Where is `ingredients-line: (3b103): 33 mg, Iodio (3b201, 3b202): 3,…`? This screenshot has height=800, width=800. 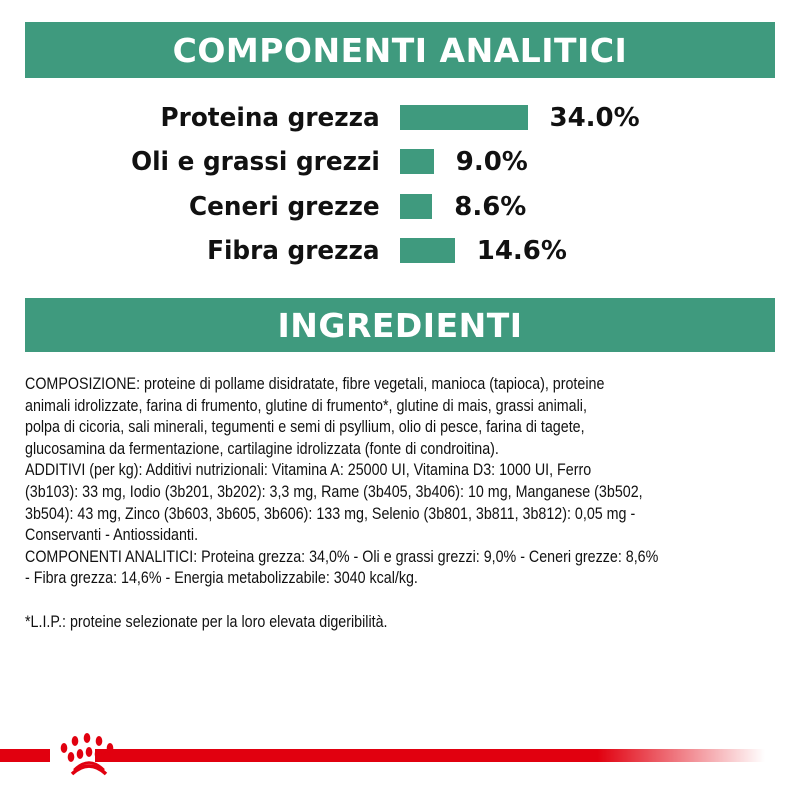 ingredients-line: (3b103): 33 mg, Iodio (3b201, 3b202): 3,… is located at coordinates (334, 491).